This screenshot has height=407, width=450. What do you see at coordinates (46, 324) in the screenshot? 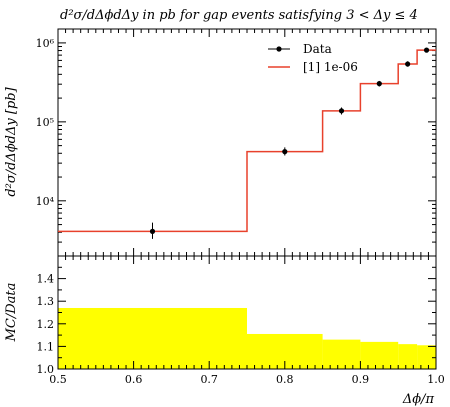
I see `ratio-y-tick-label: 1.2` at bounding box center [46, 324].